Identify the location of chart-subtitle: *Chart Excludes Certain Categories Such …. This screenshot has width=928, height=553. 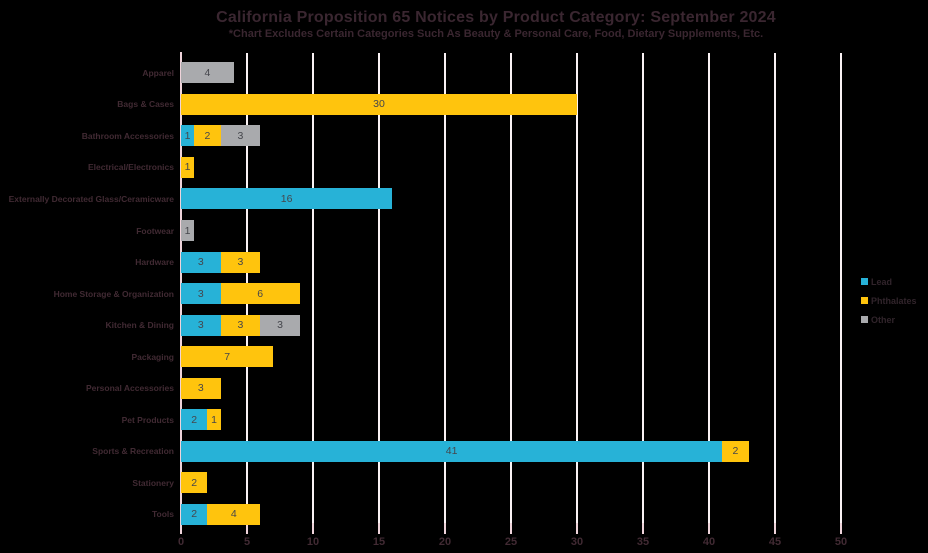
(496, 34).